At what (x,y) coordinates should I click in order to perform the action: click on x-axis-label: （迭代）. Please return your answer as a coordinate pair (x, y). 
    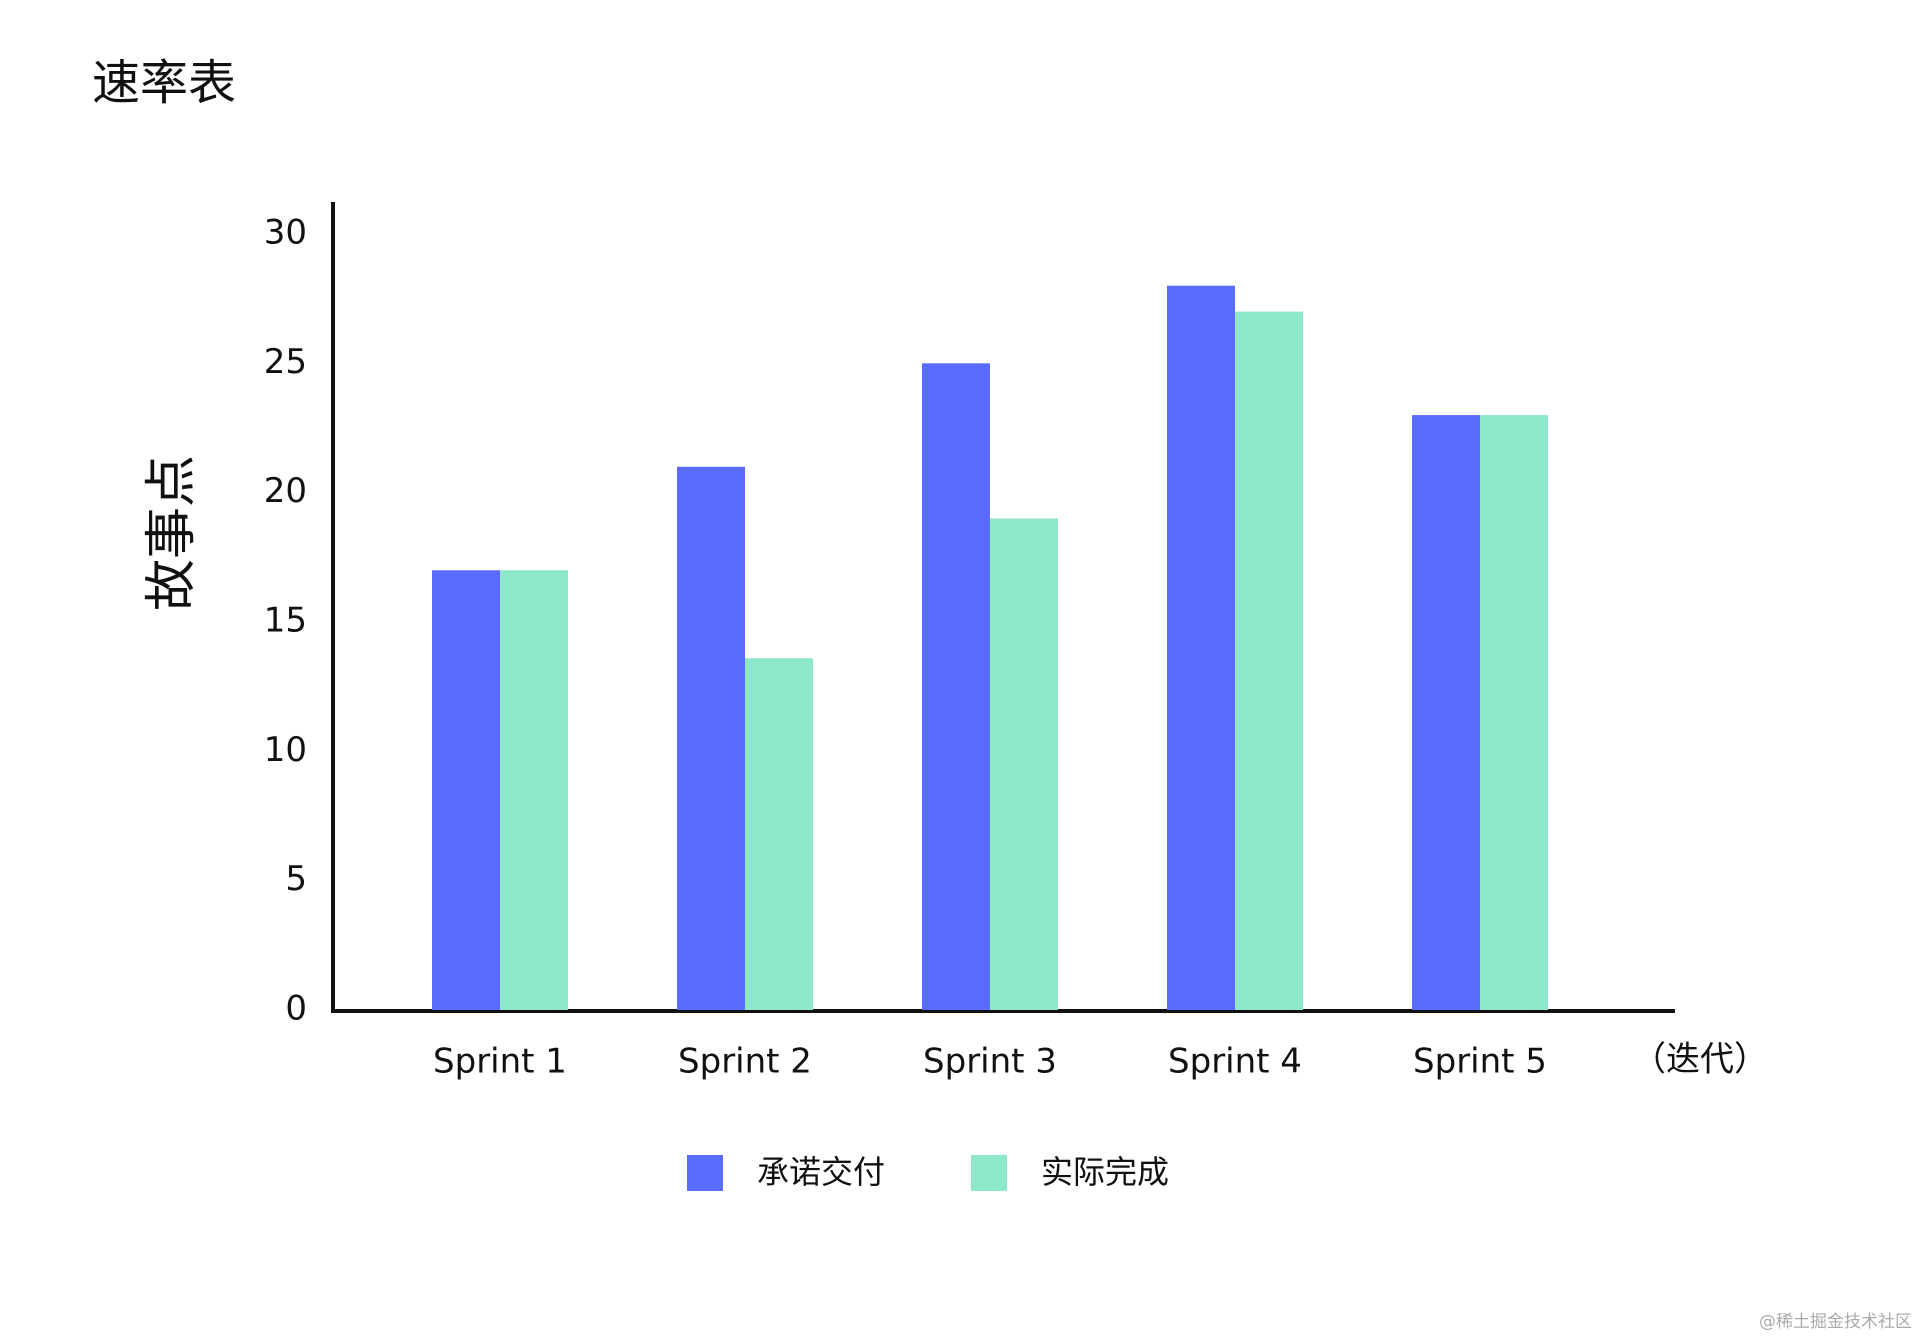
    Looking at the image, I should click on (1700, 1060).